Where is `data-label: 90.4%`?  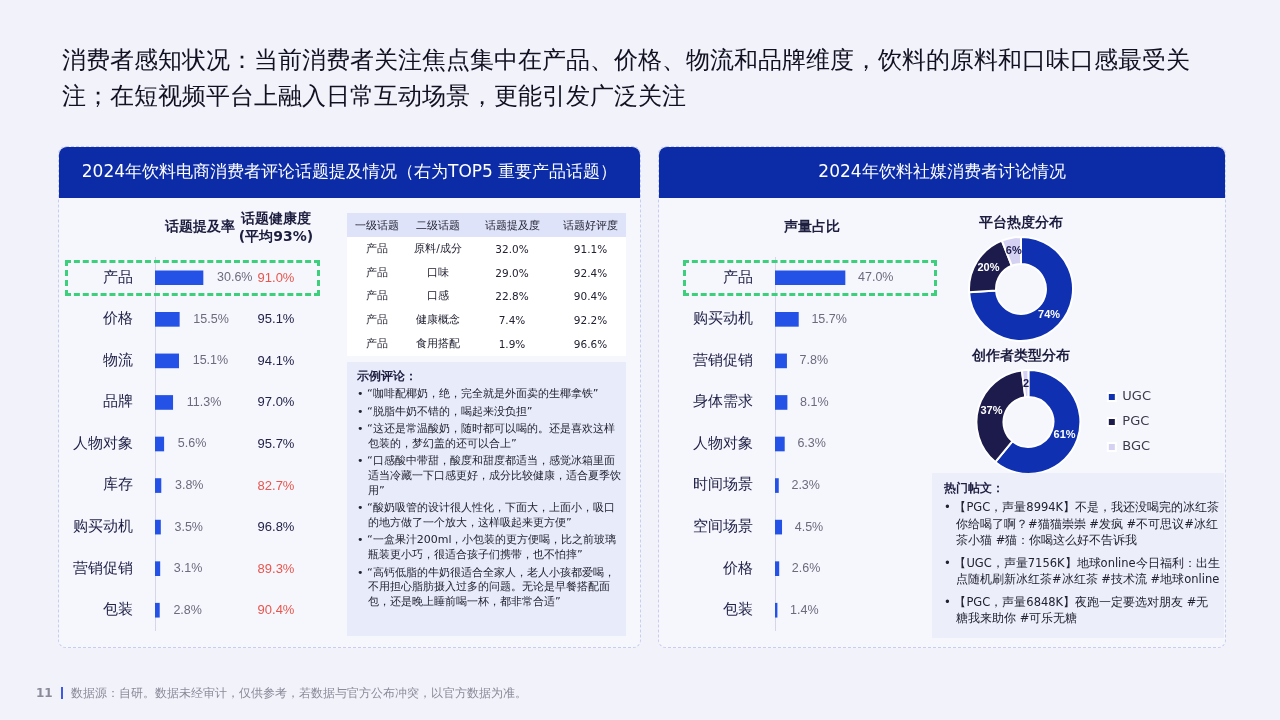 data-label: 90.4% is located at coordinates (276, 610).